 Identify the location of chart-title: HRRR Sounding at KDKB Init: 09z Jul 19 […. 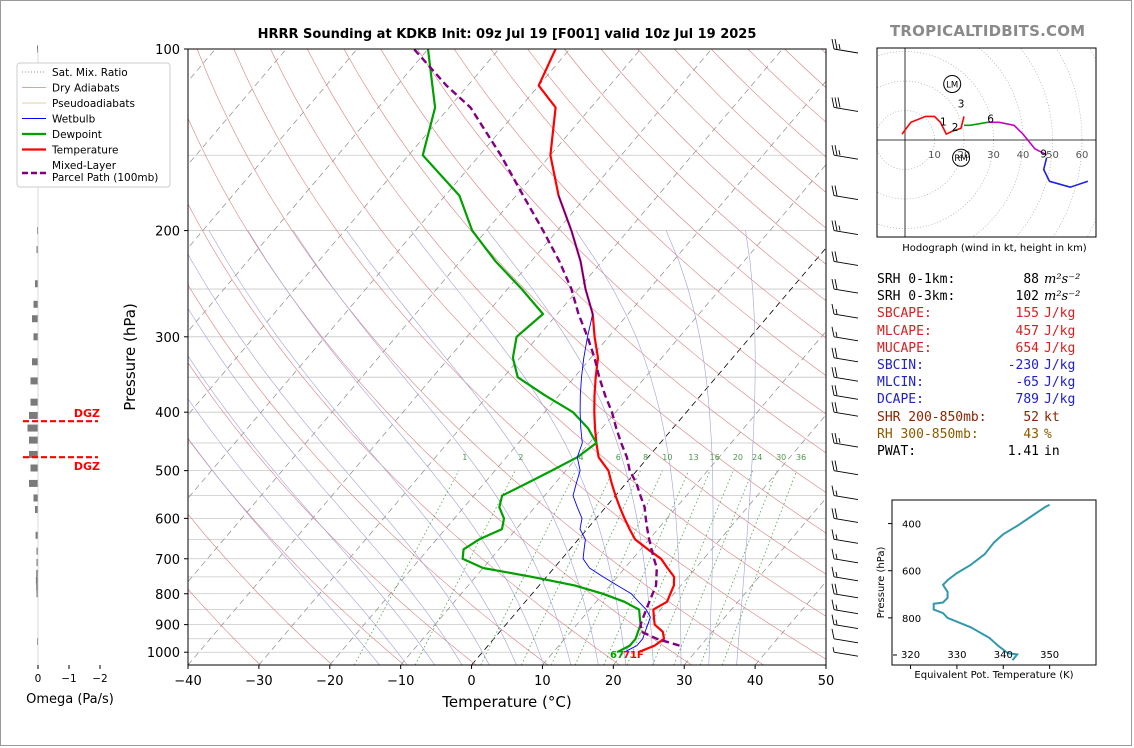
(507, 34).